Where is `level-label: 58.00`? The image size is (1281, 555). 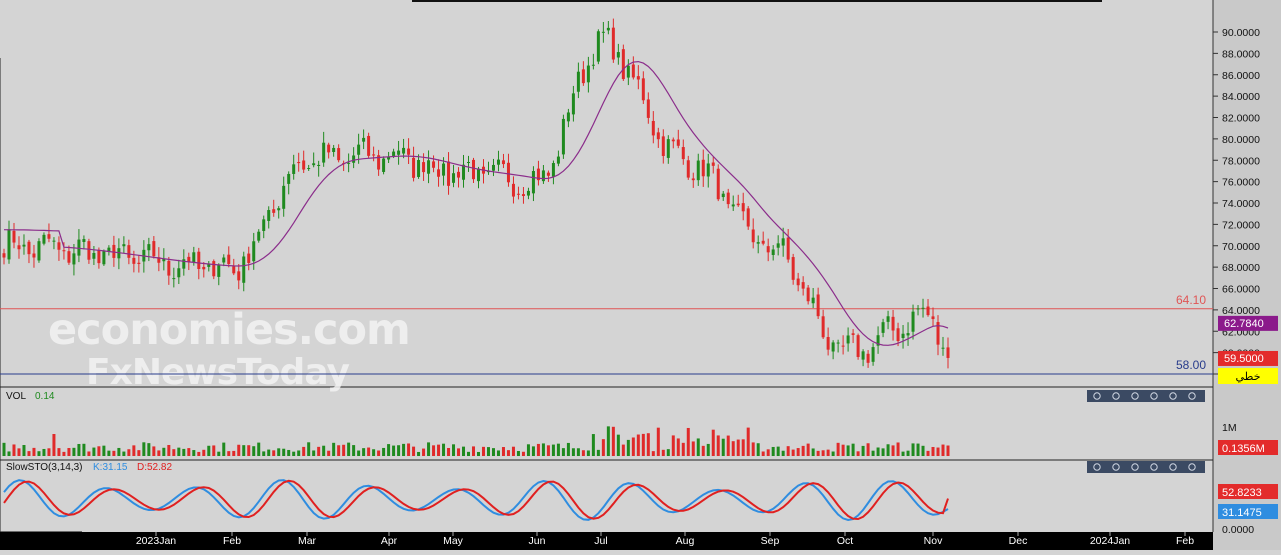 level-label: 58.00 is located at coordinates (1191, 365).